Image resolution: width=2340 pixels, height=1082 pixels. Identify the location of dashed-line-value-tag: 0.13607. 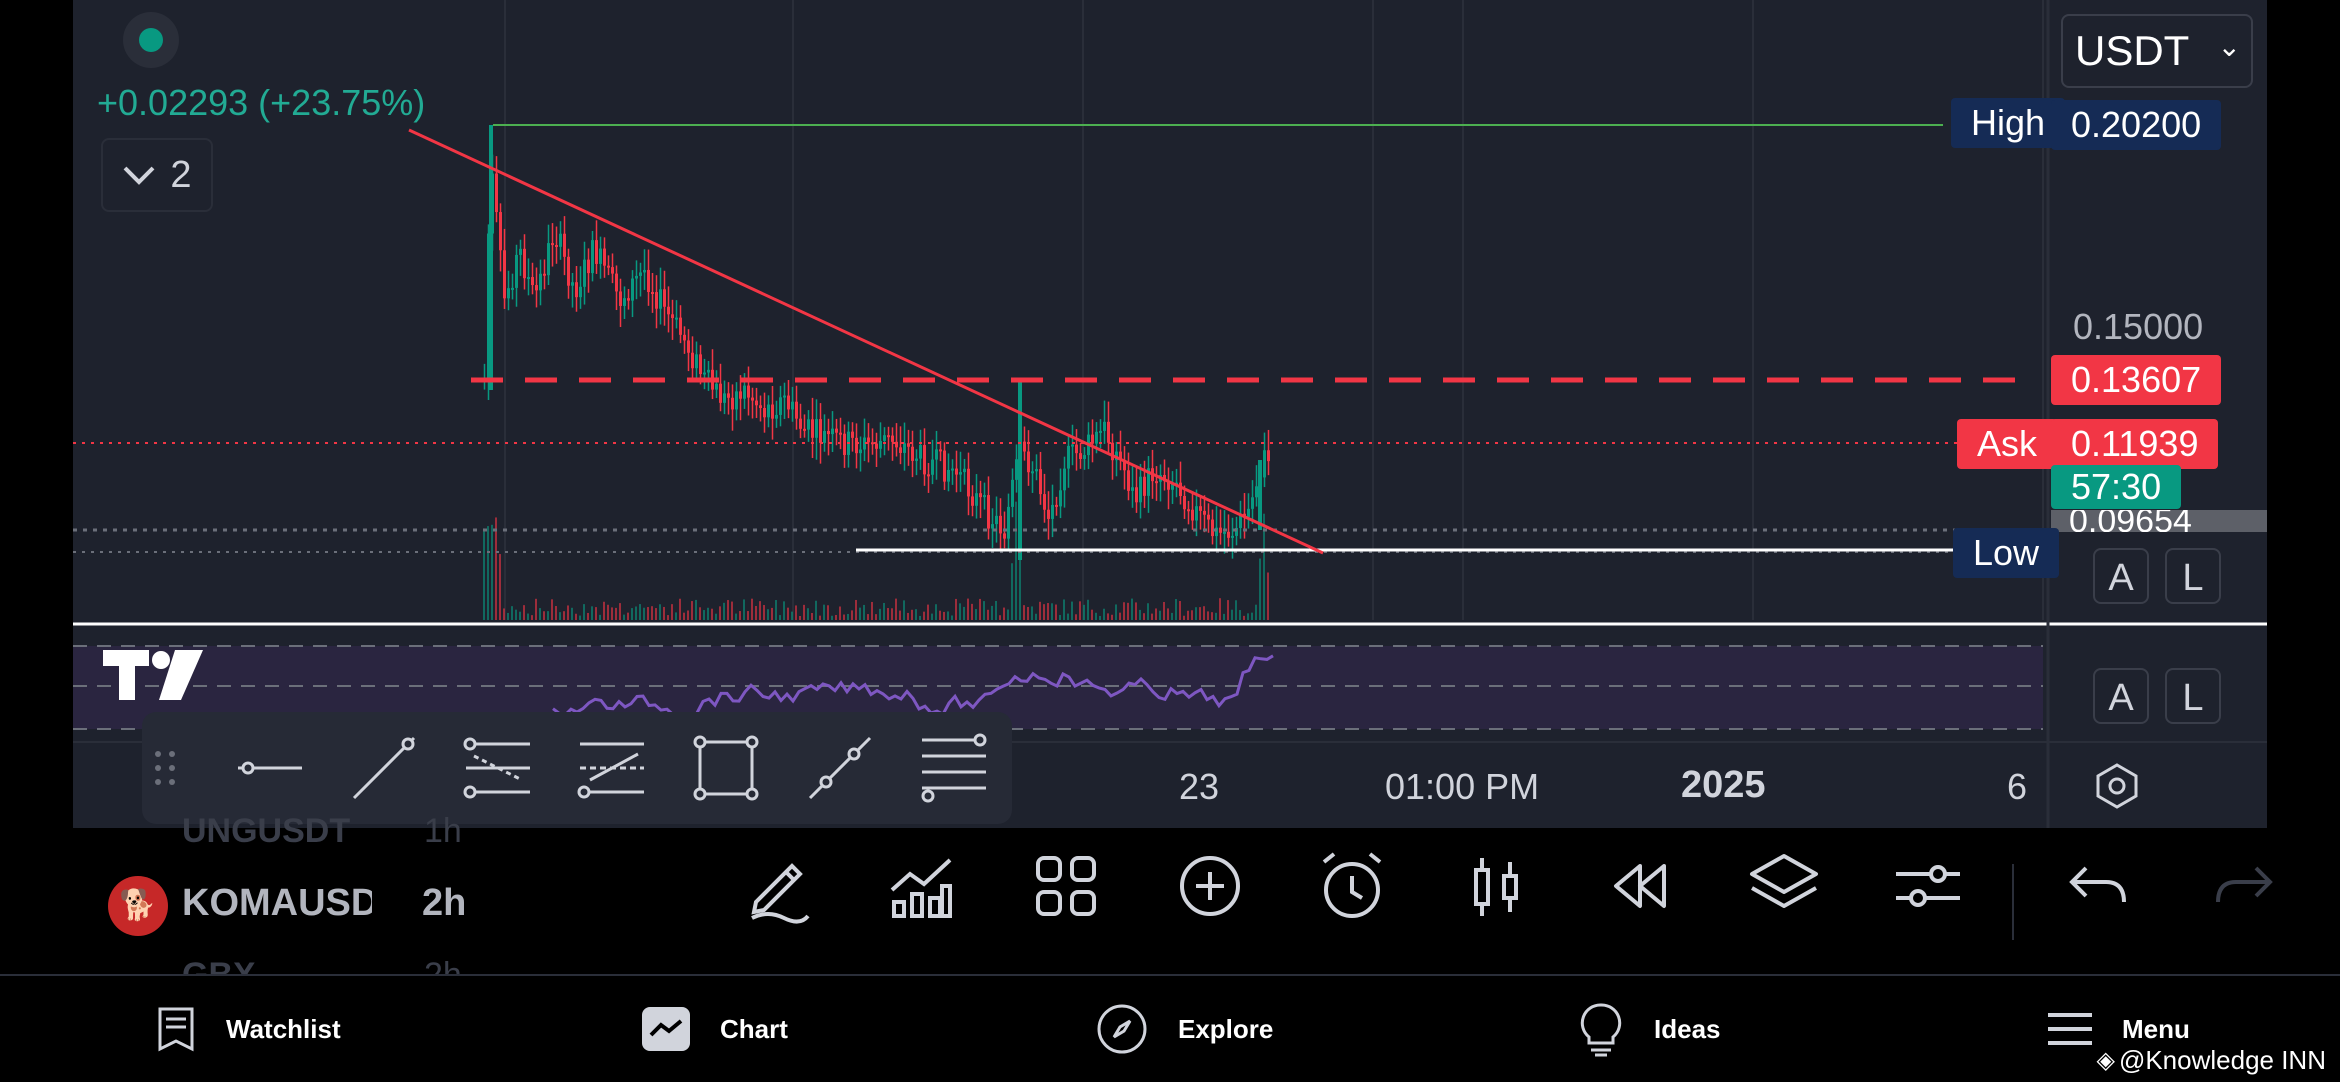
(2136, 380).